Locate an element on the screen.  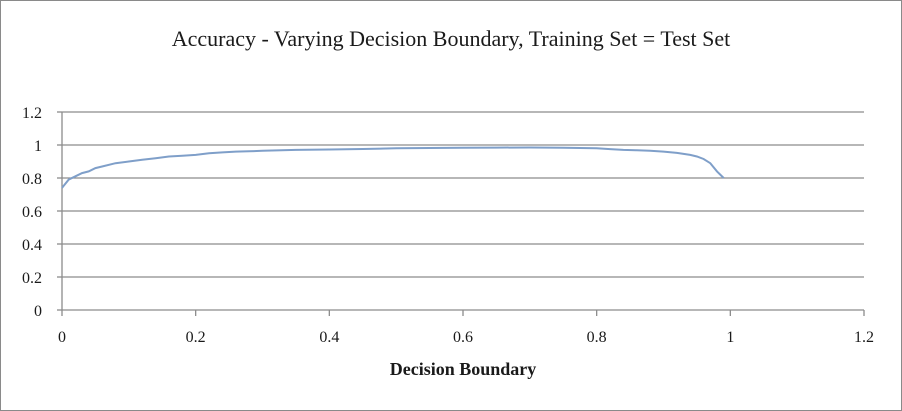
x-tick-label: 1.2 is located at coordinates (864, 337).